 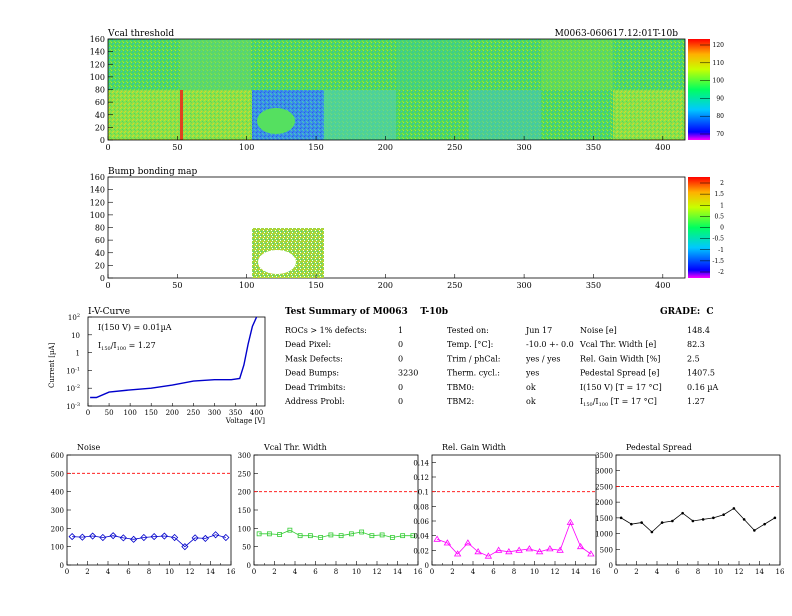 I want to click on map2-ytick-label: 120, so click(x=97, y=202).